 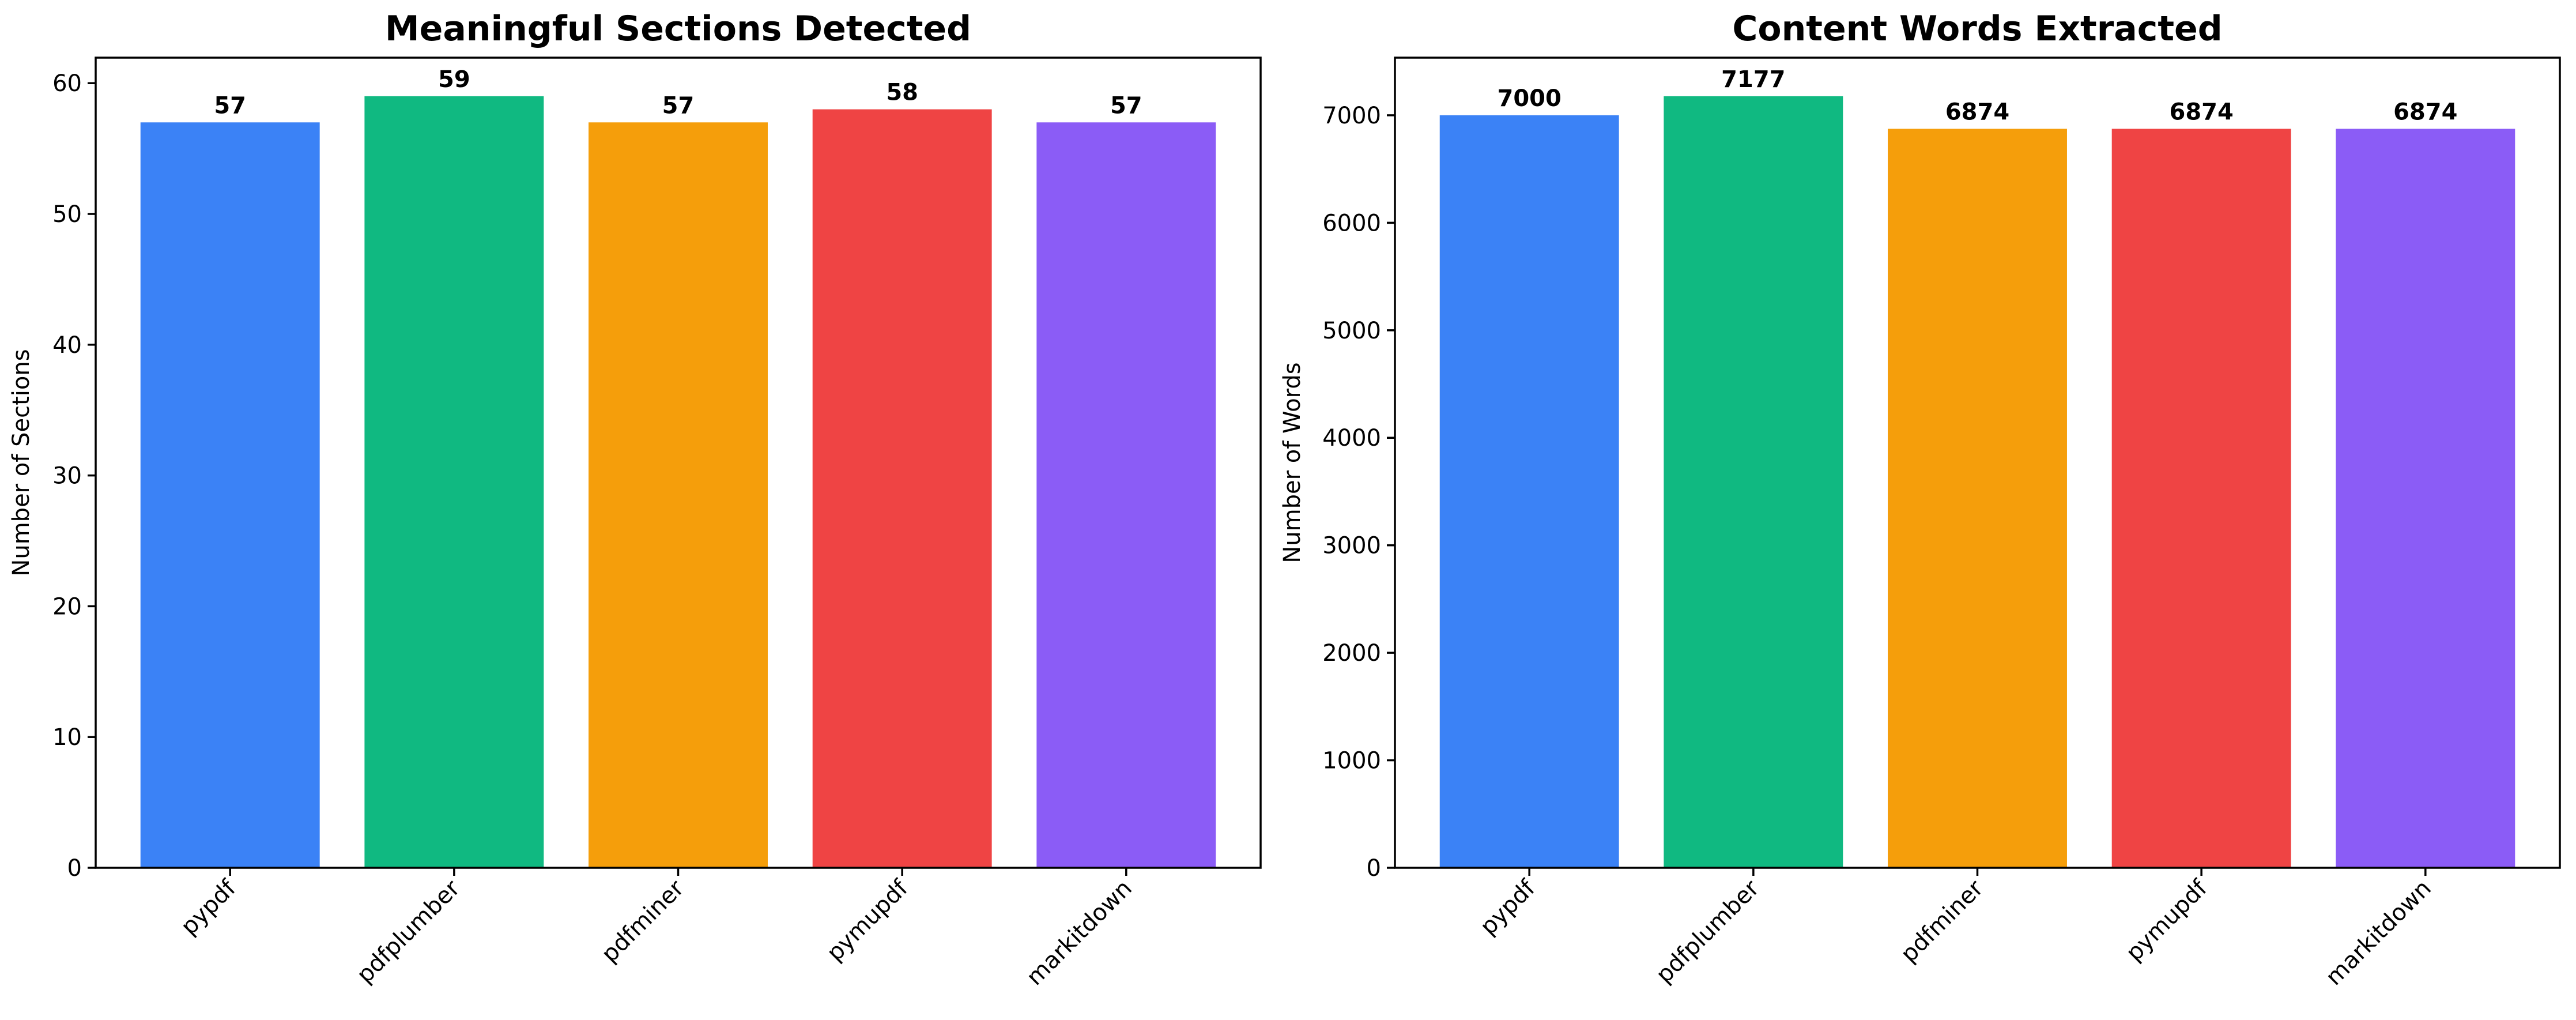 I want to click on chart-title: Meaningful Sections Detected, so click(x=678, y=29).